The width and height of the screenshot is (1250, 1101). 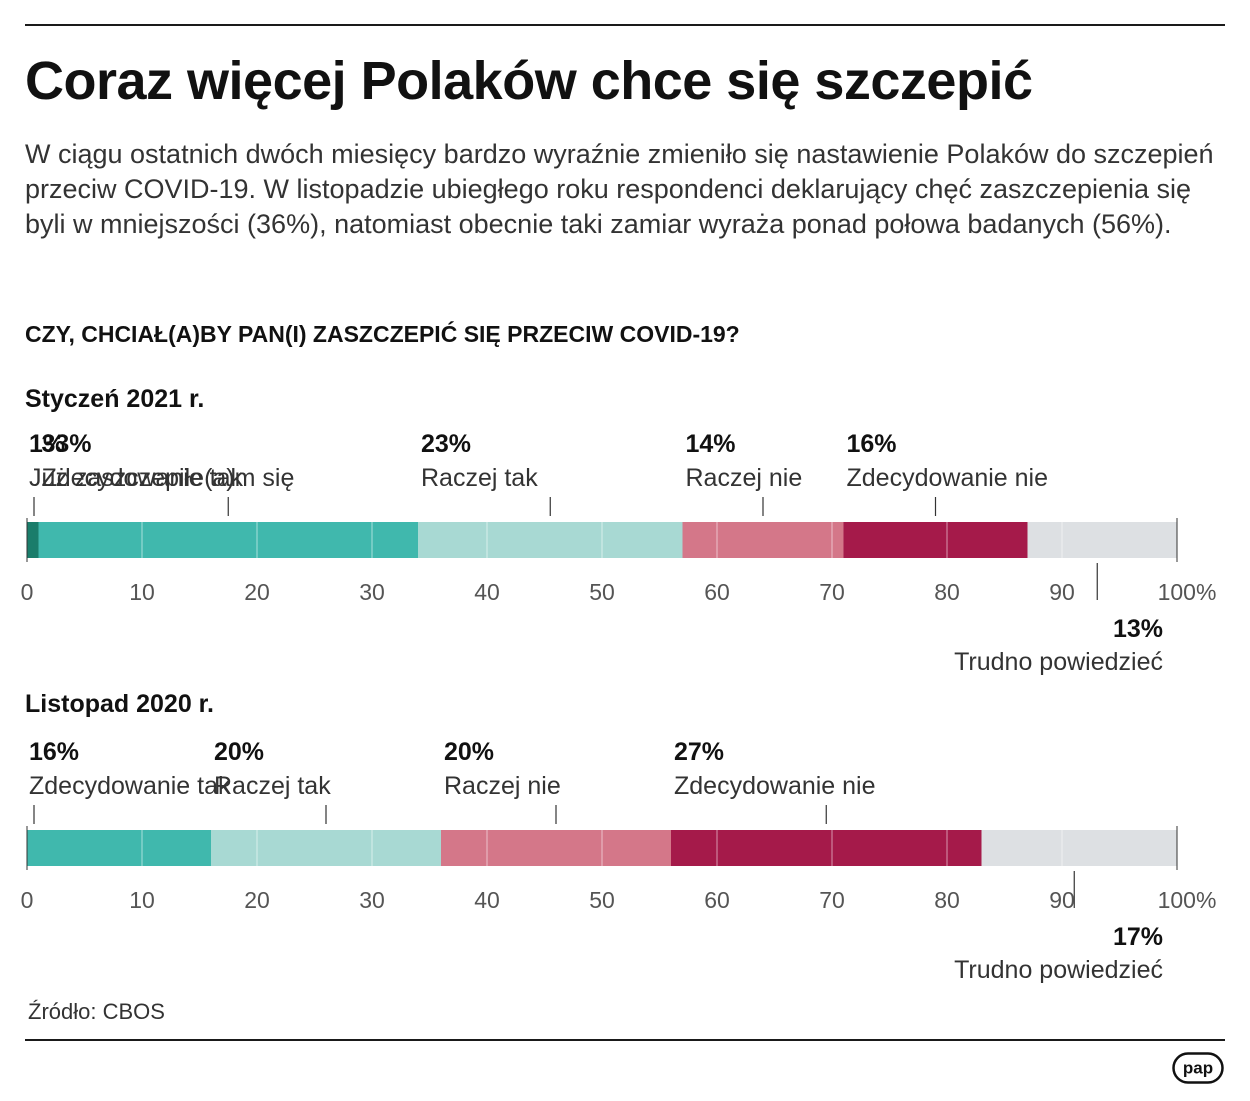 I want to click on value-label-raczej-tak: 23%, so click(x=446, y=444).